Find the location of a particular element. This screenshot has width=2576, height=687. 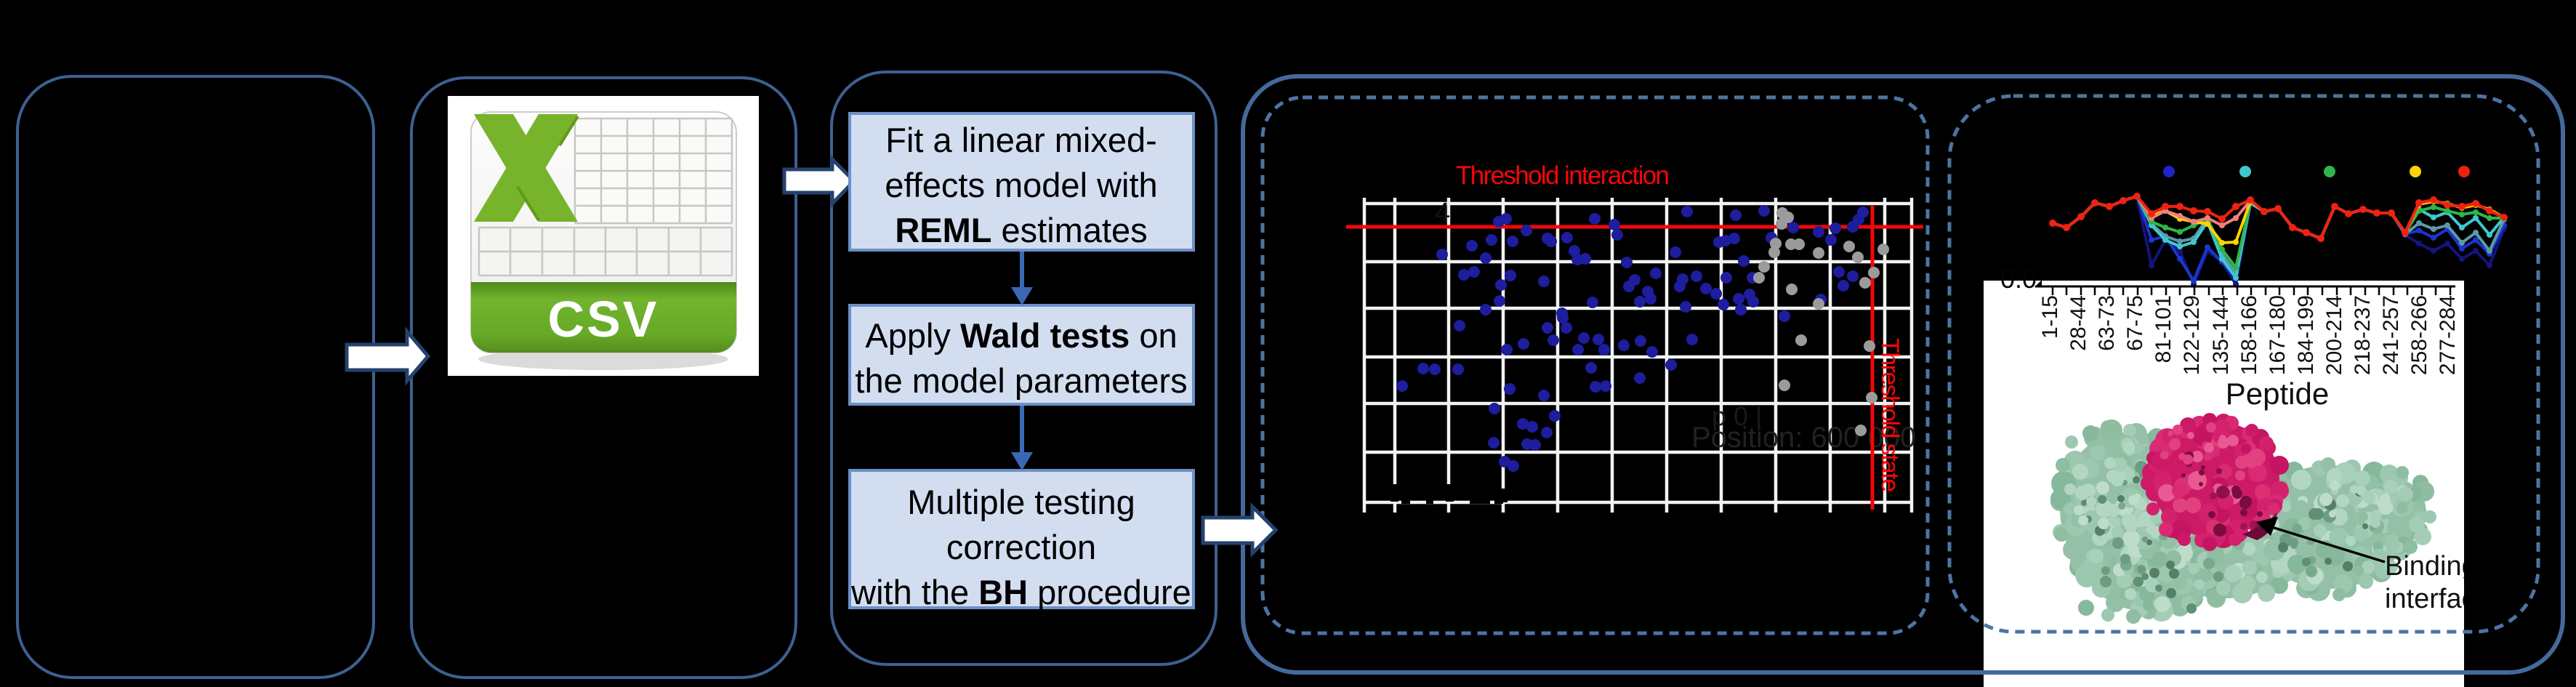

svg-text: Multiple testing is located at coordinates (1021, 502).